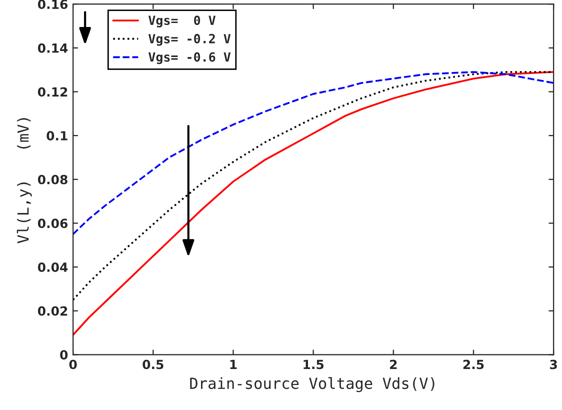  Describe the element at coordinates (73, 365) in the screenshot. I see `x-tick-label: 0` at that location.